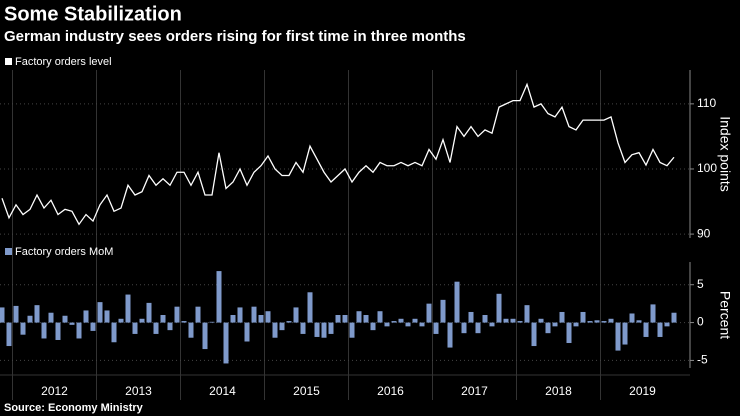 The height and width of the screenshot is (416, 740). I want to click on x-tick-label: 2016, so click(390, 391).